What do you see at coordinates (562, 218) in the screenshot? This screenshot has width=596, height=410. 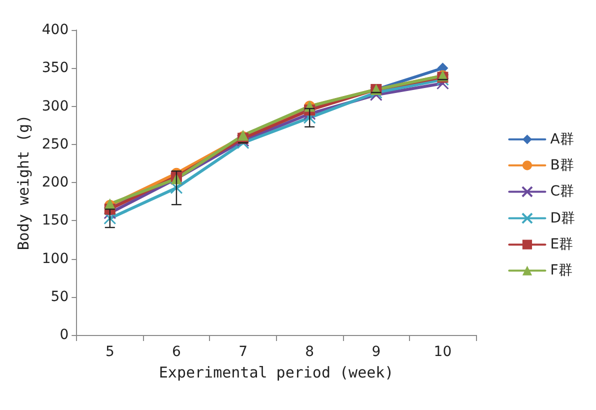 I see `legend-label: D群` at bounding box center [562, 218].